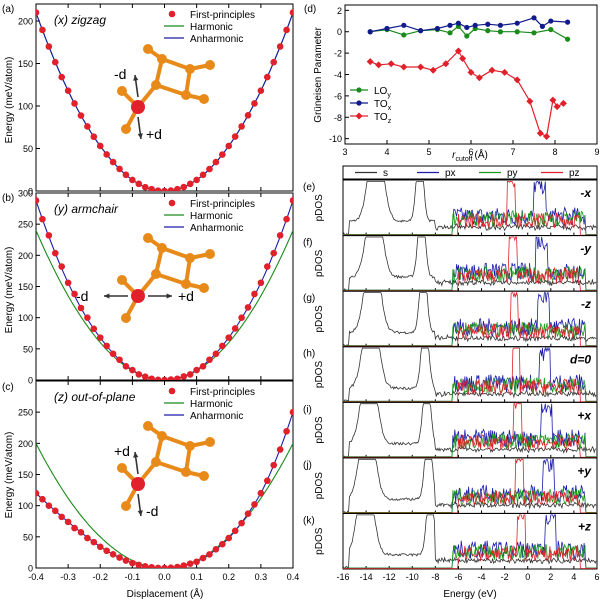 This screenshot has width=600, height=601. What do you see at coordinates (451, 547) in the screenshot?
I see `pdos-panel: (k) +z pDOS -16 -14 -12 -10 -8 -6 -4 -2 0 2 4 6` at bounding box center [451, 547].